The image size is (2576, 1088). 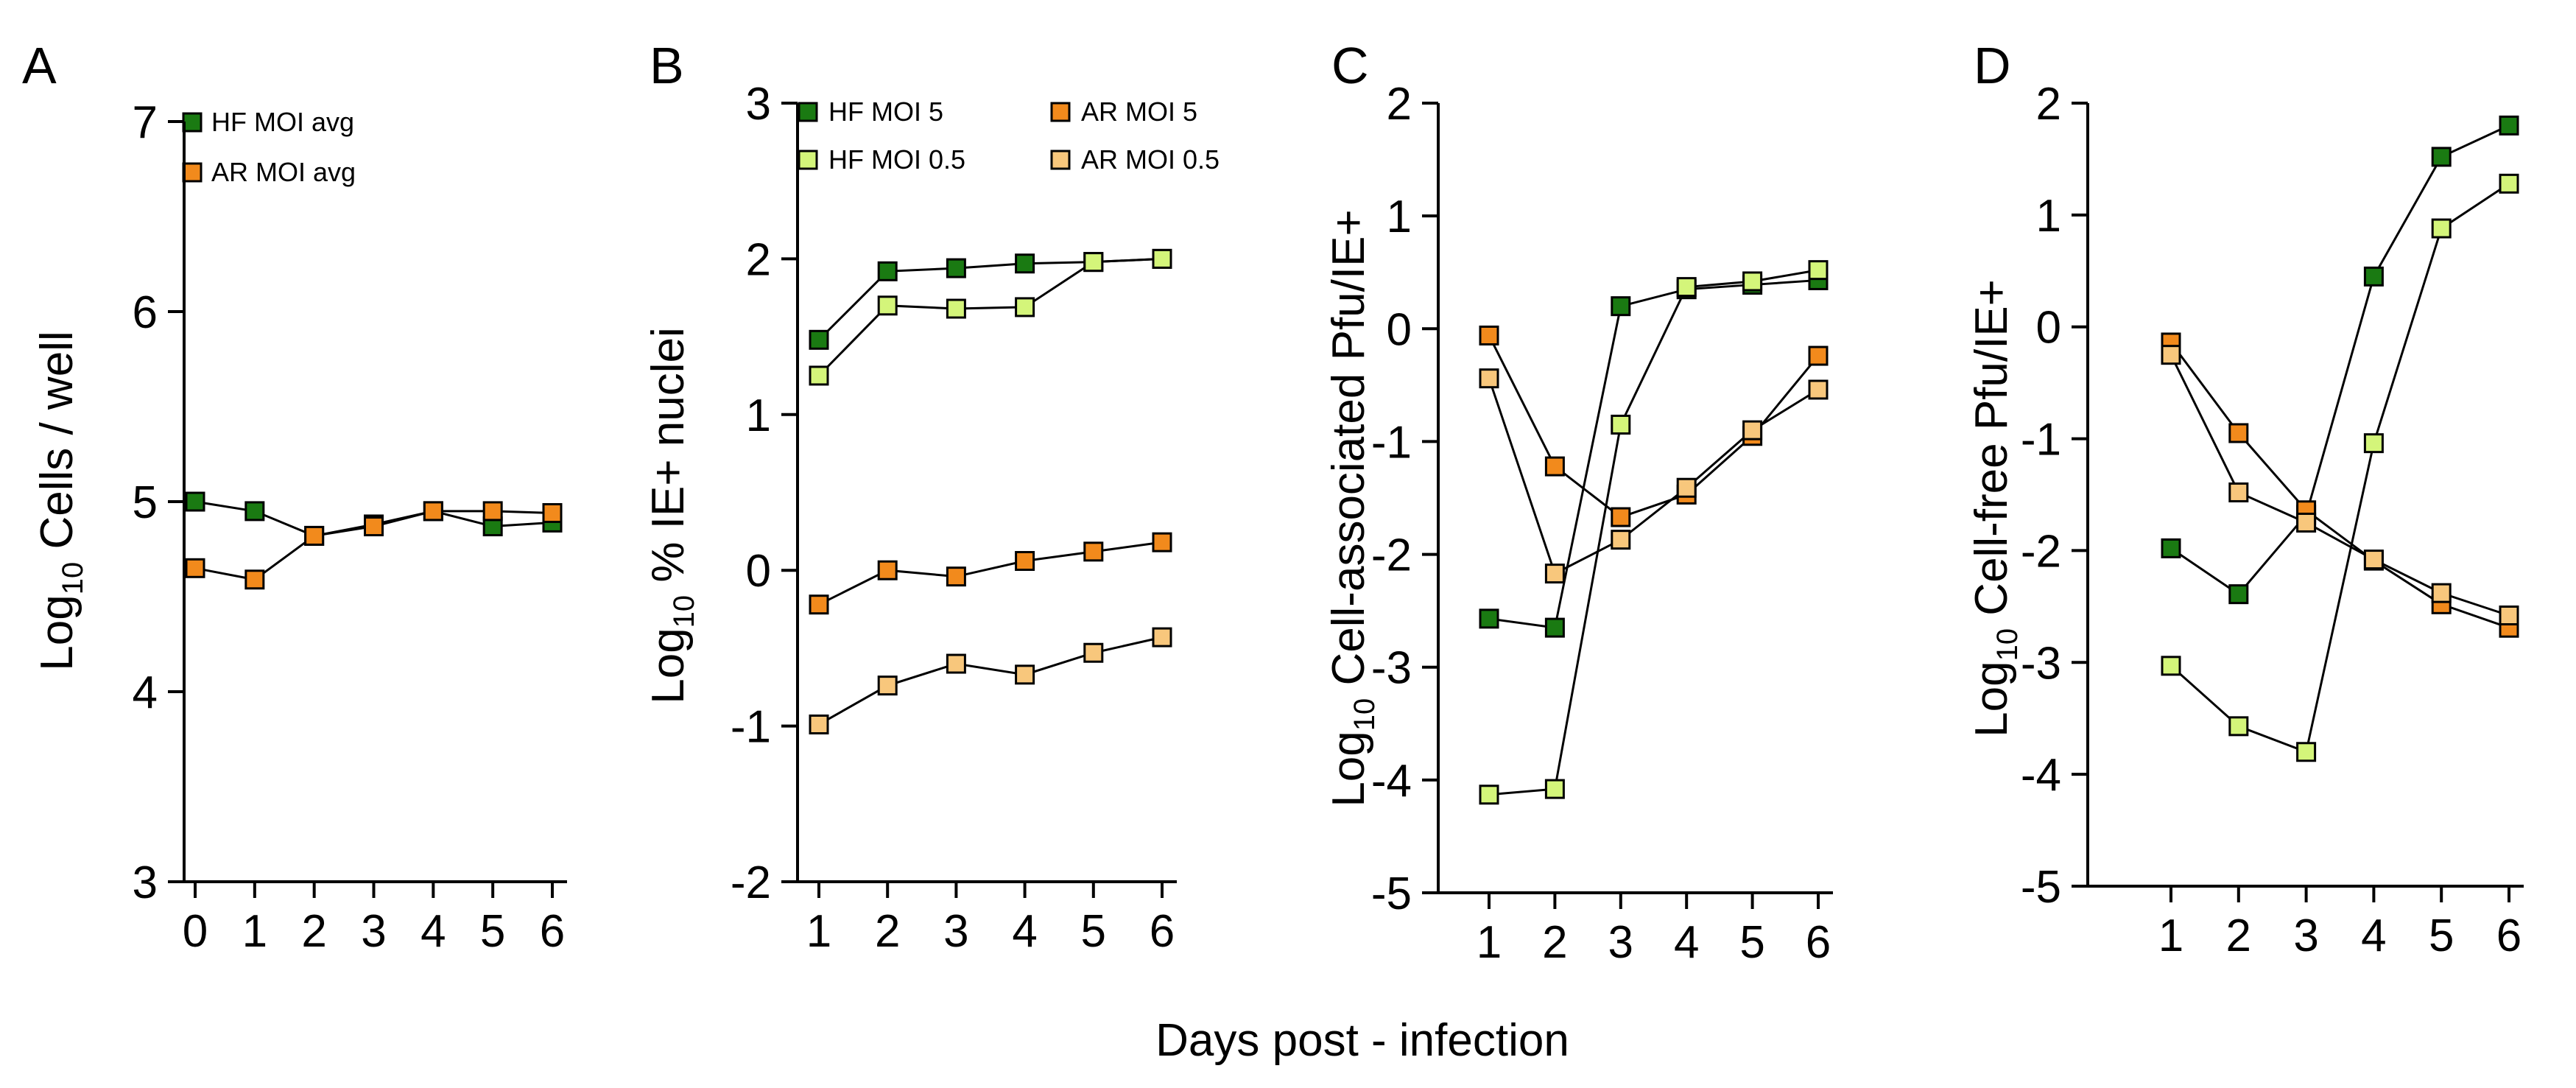 What do you see at coordinates (145, 312) in the screenshot?
I see `y-tick-label: 6` at bounding box center [145, 312].